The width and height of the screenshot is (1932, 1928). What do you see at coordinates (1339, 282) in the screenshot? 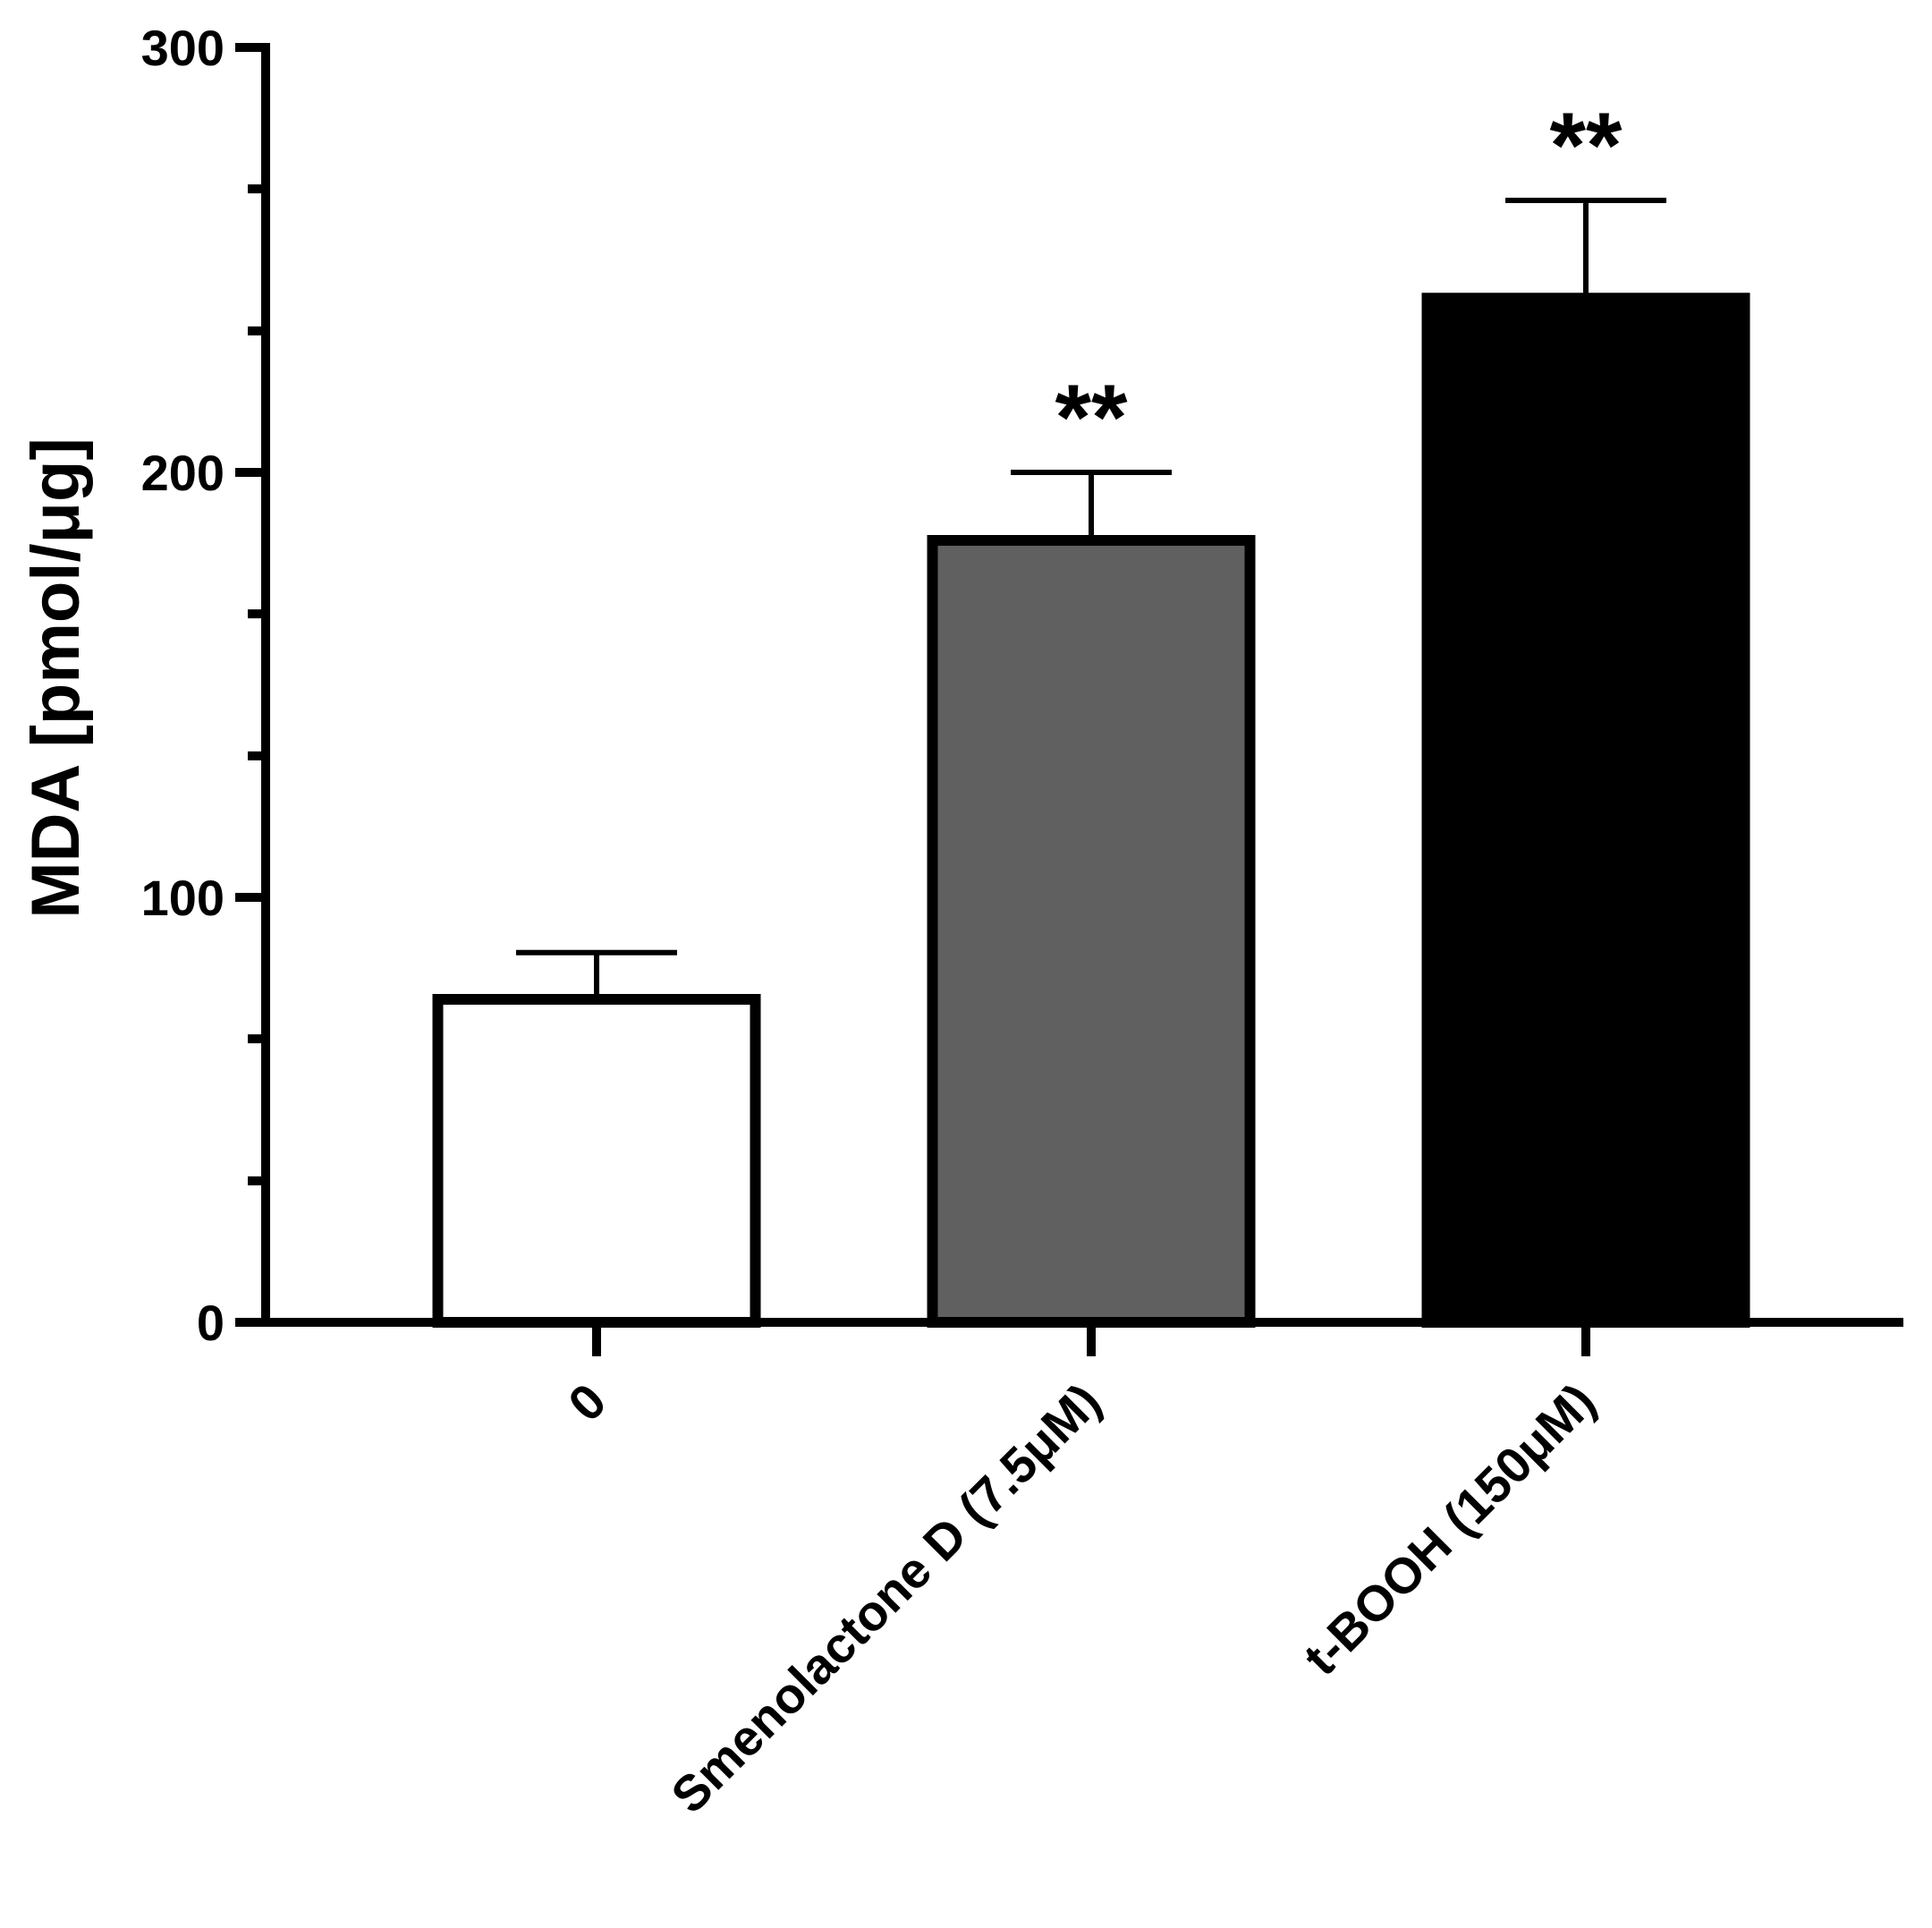
I see `significance-layer: ** **` at bounding box center [1339, 282].